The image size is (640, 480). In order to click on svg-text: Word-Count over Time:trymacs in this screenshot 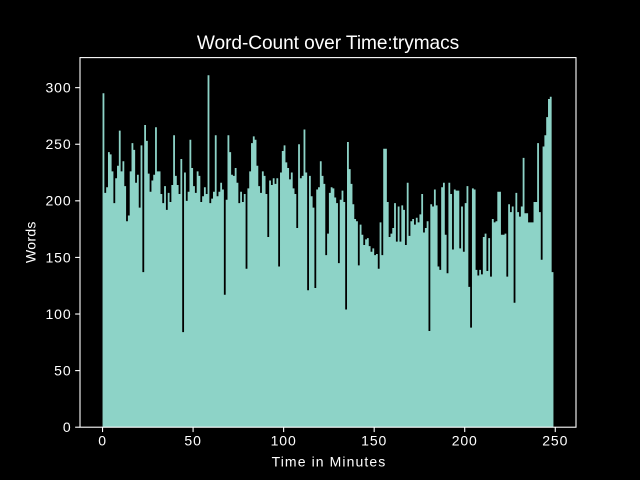, I will do `click(328, 43)`.